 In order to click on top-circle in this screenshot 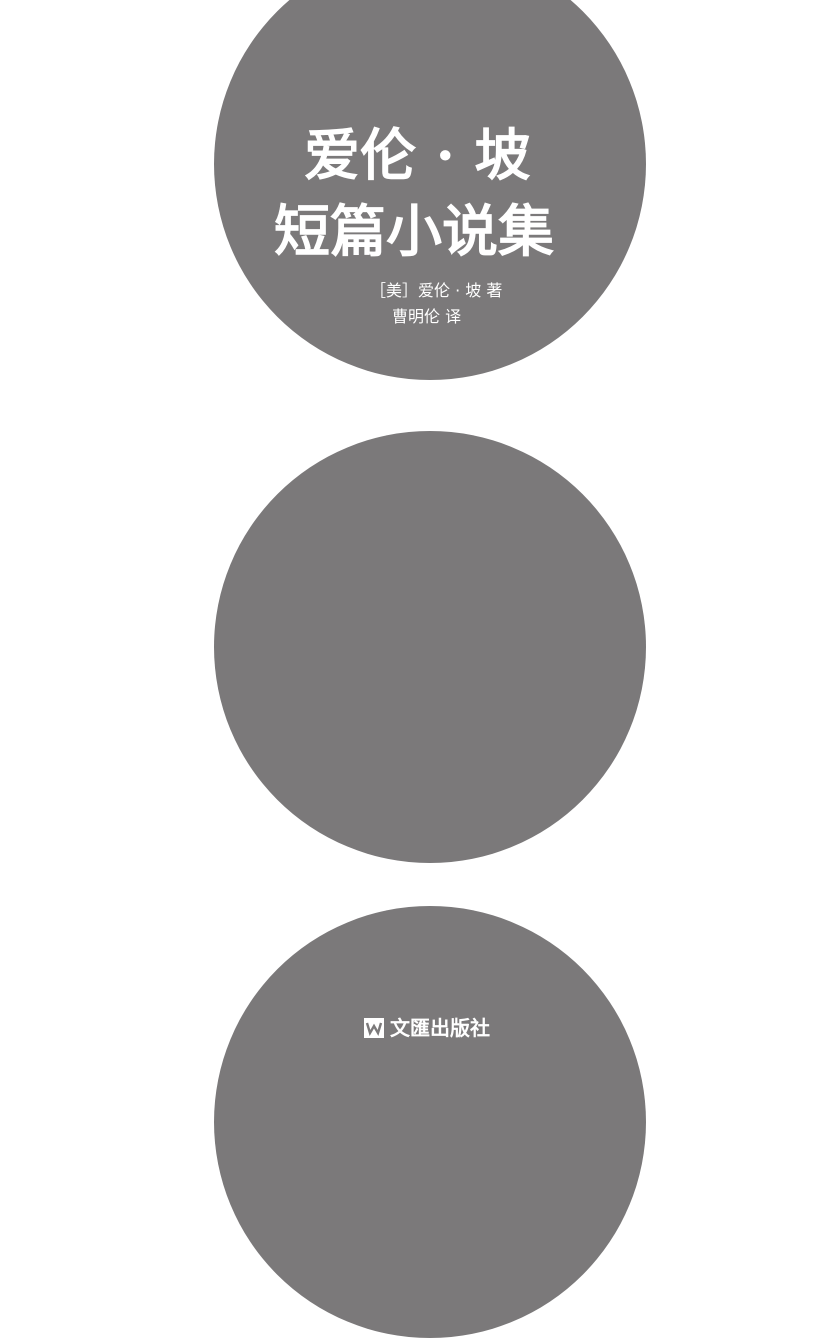, I will do `click(430, 190)`.